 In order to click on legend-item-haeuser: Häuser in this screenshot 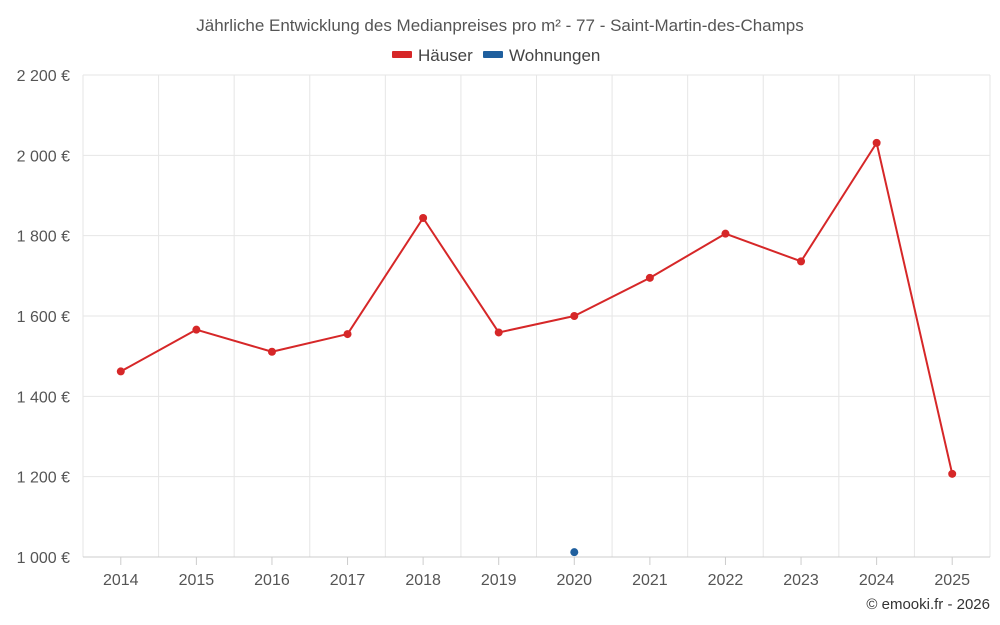, I will do `click(432, 55)`.